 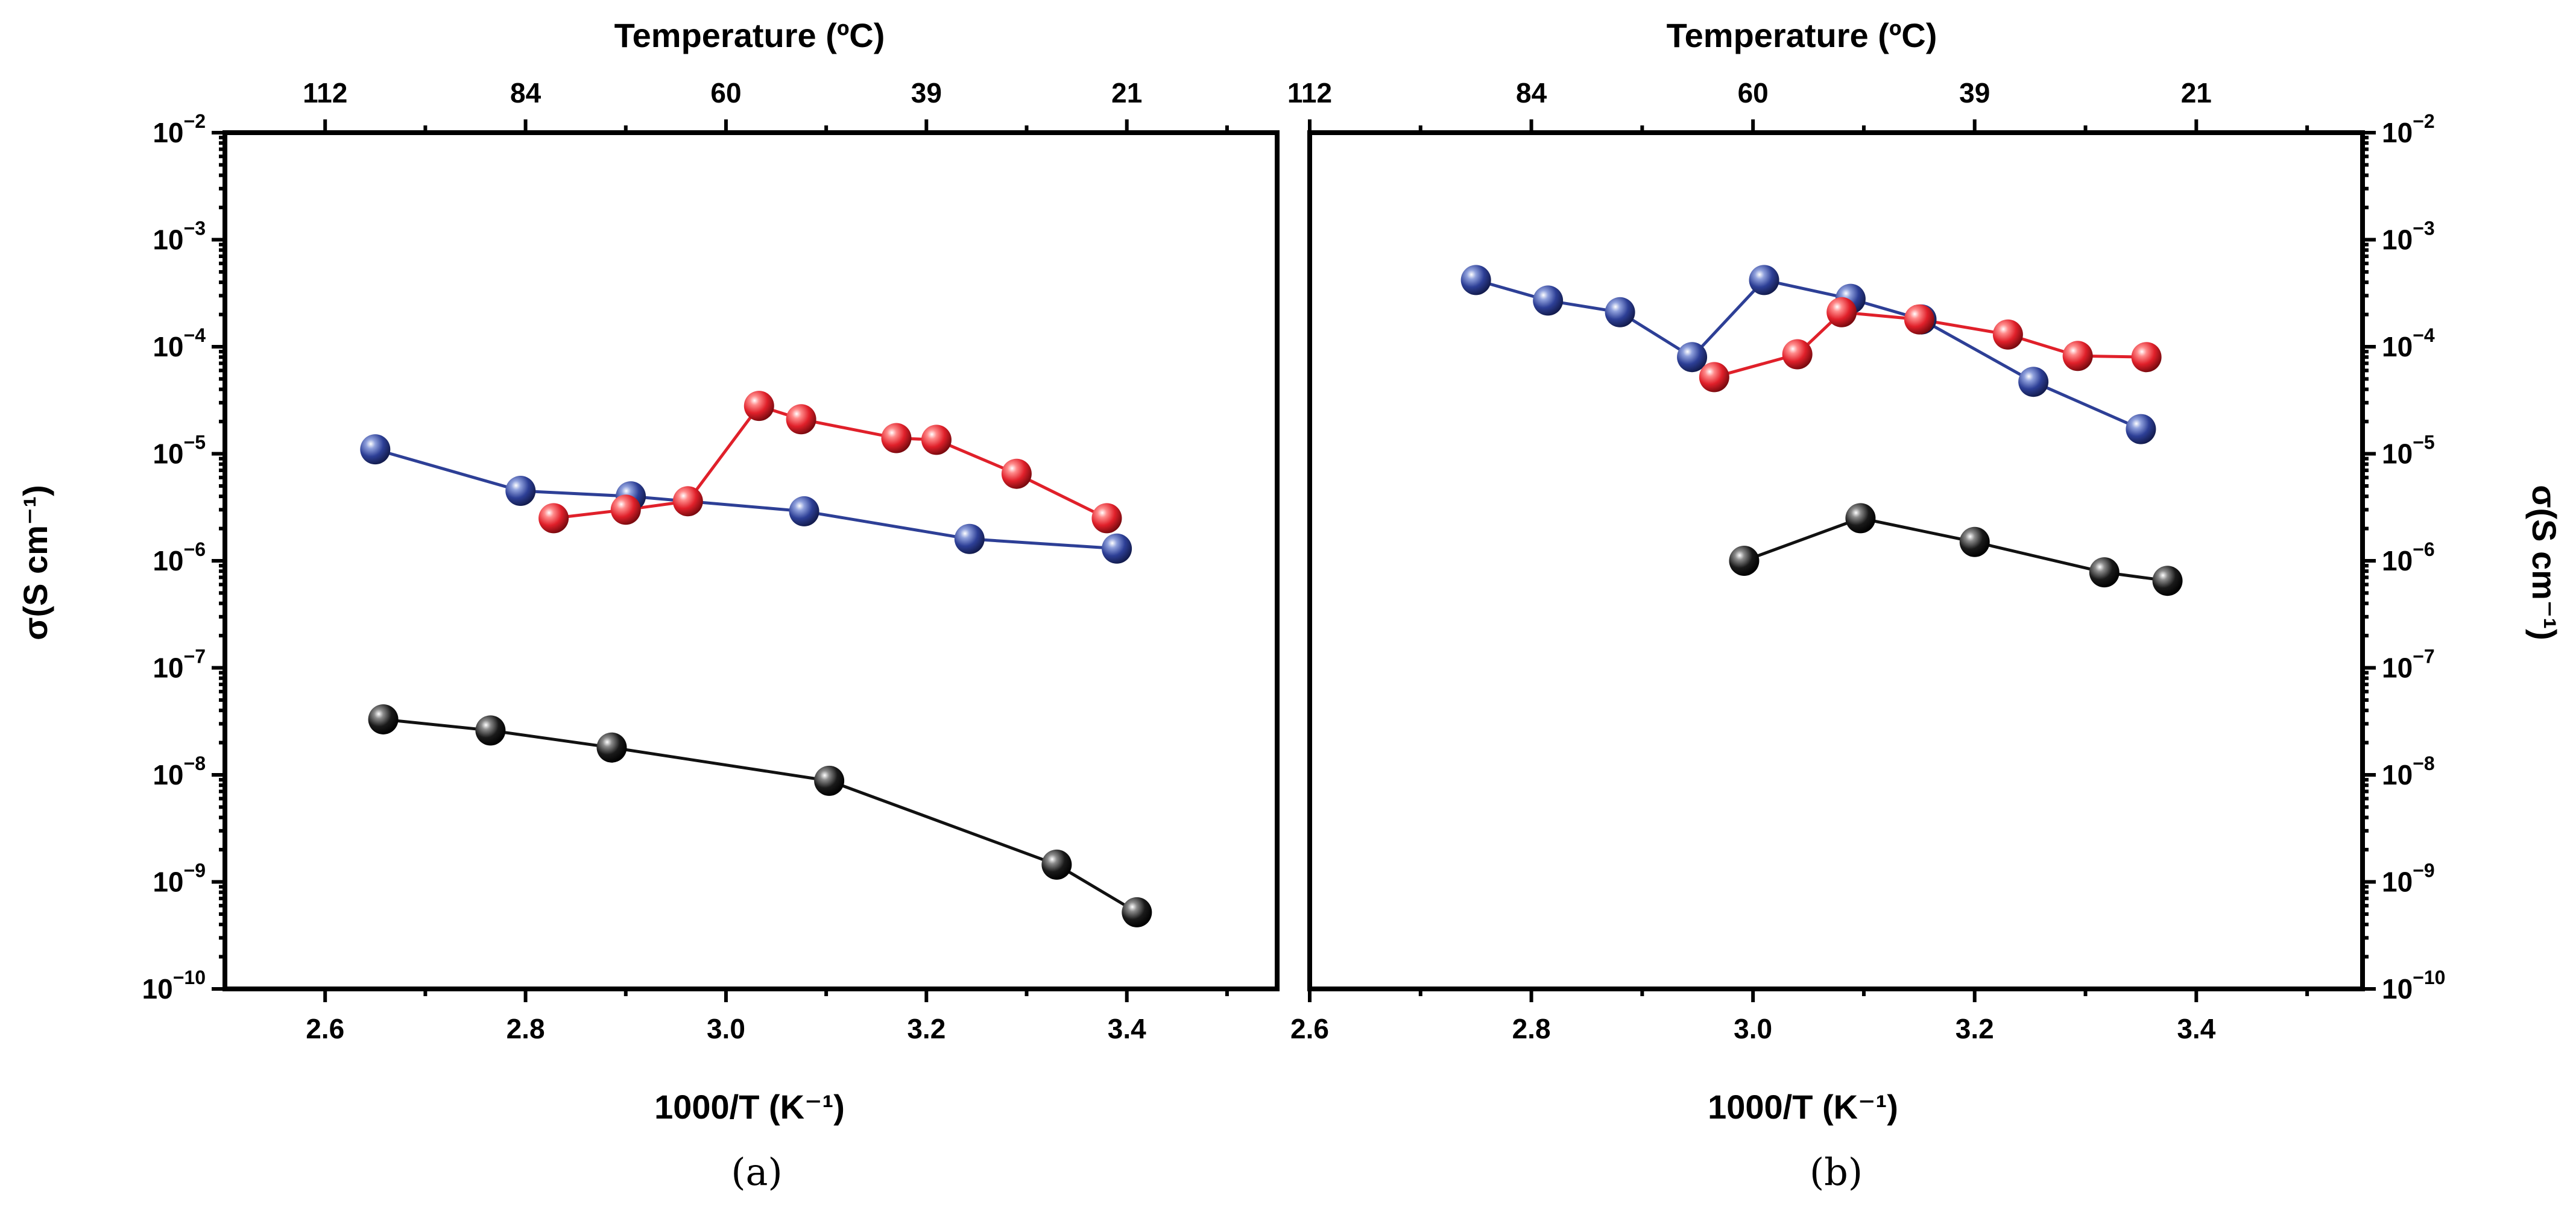 What do you see at coordinates (2544, 562) in the screenshot?
I see `panel-b-y-axis-title: σ(S cm⁻¹)` at bounding box center [2544, 562].